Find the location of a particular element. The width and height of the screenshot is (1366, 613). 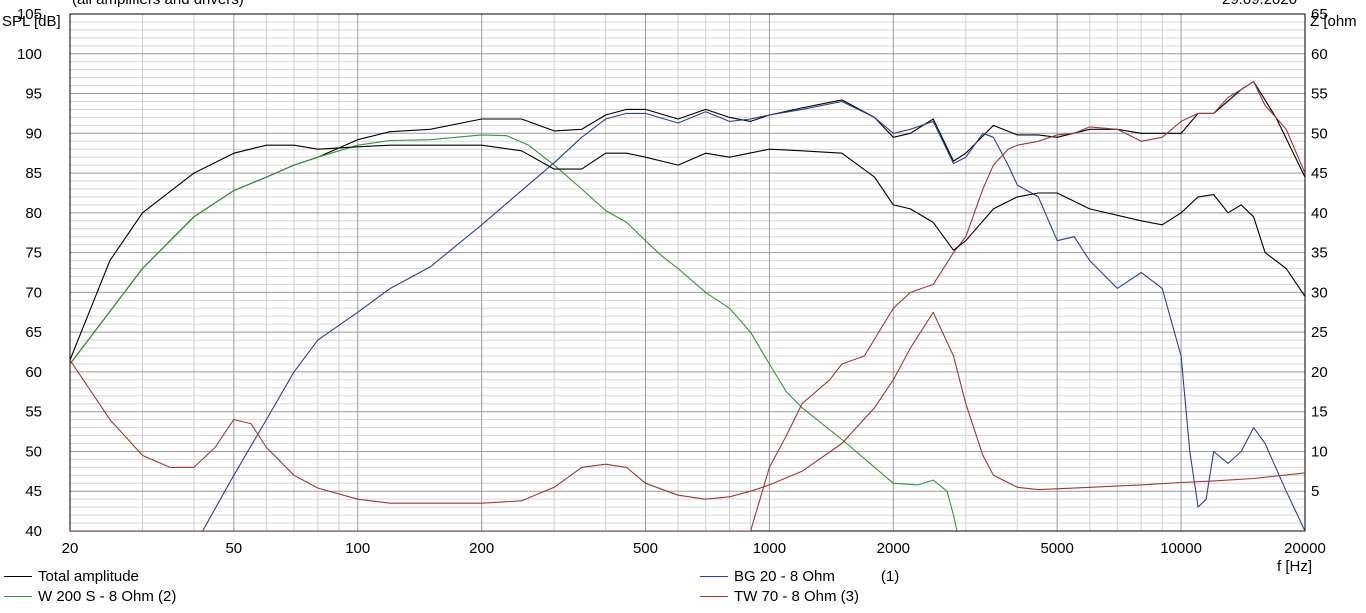

y-tick-label: 90 is located at coordinates (33, 133).